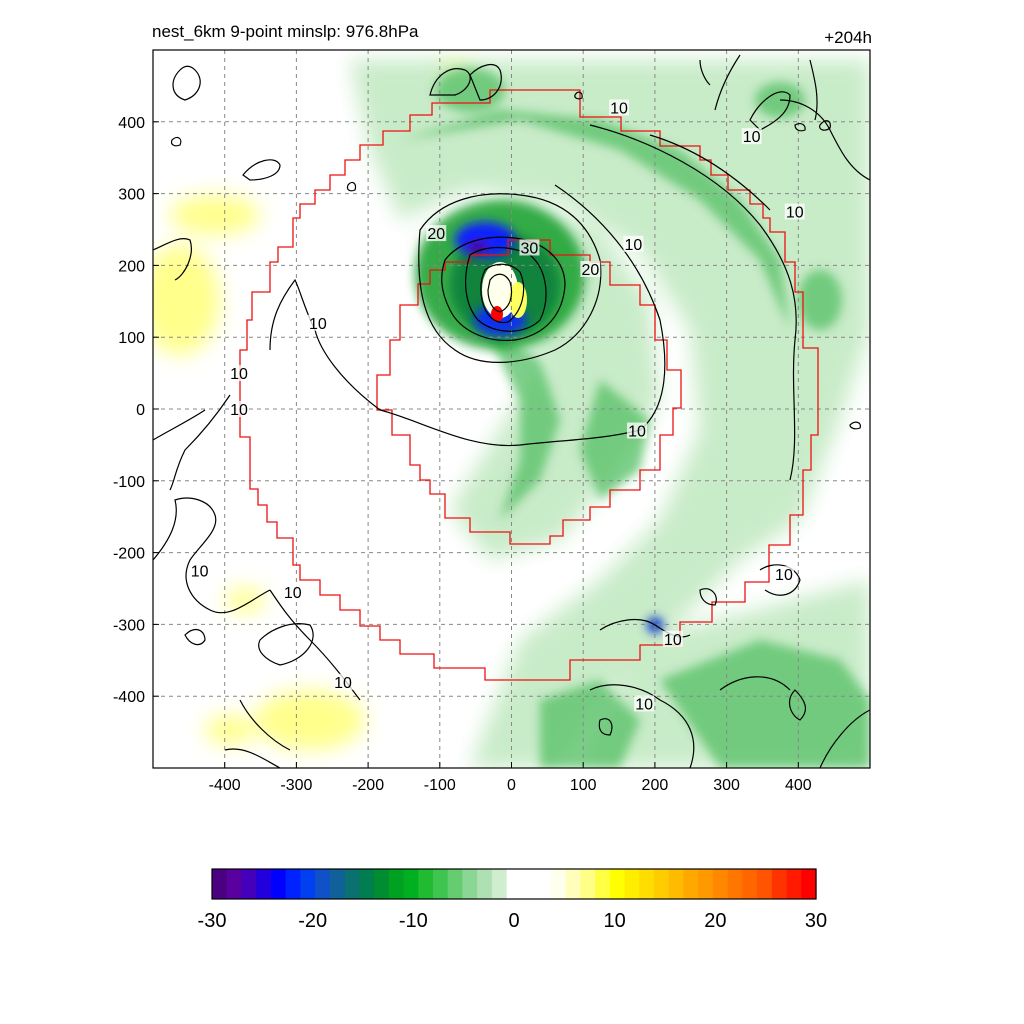 This screenshot has height=1024, width=1024. Describe the element at coordinates (440, 785) in the screenshot. I see `x-tick-label: -100` at that location.